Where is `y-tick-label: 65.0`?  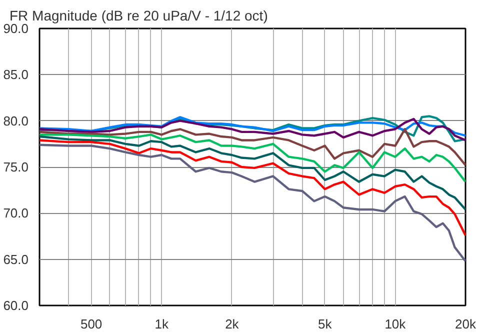
y-tick-label: 65.0 is located at coordinates (16, 259).